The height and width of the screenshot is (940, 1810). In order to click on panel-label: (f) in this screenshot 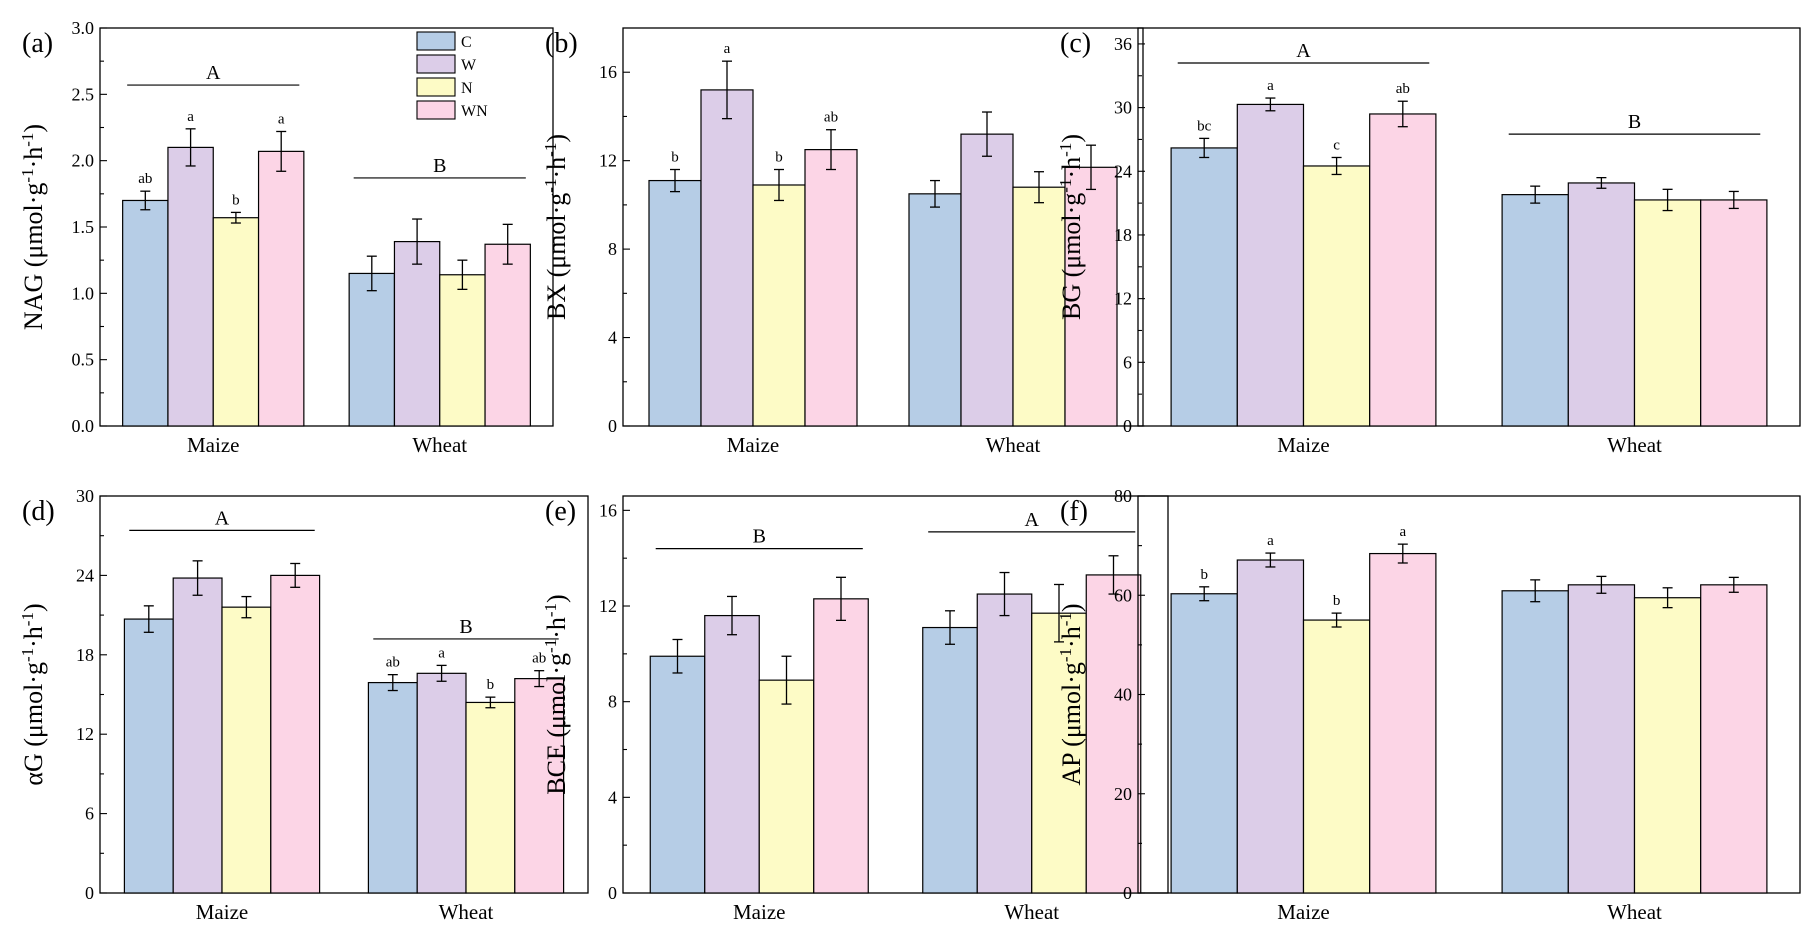, I will do `click(1074, 511)`.